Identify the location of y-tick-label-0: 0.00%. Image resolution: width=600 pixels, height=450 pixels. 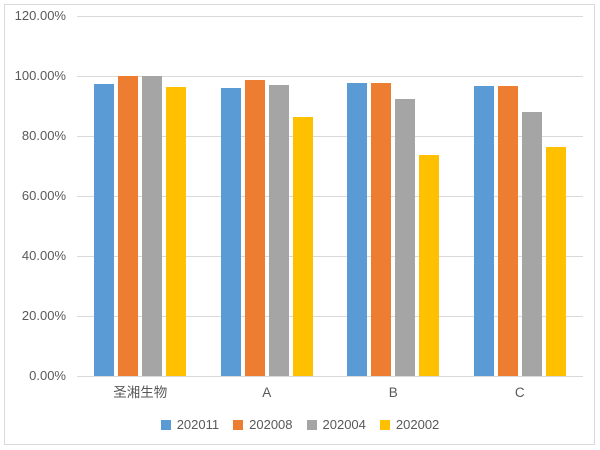
(47, 375).